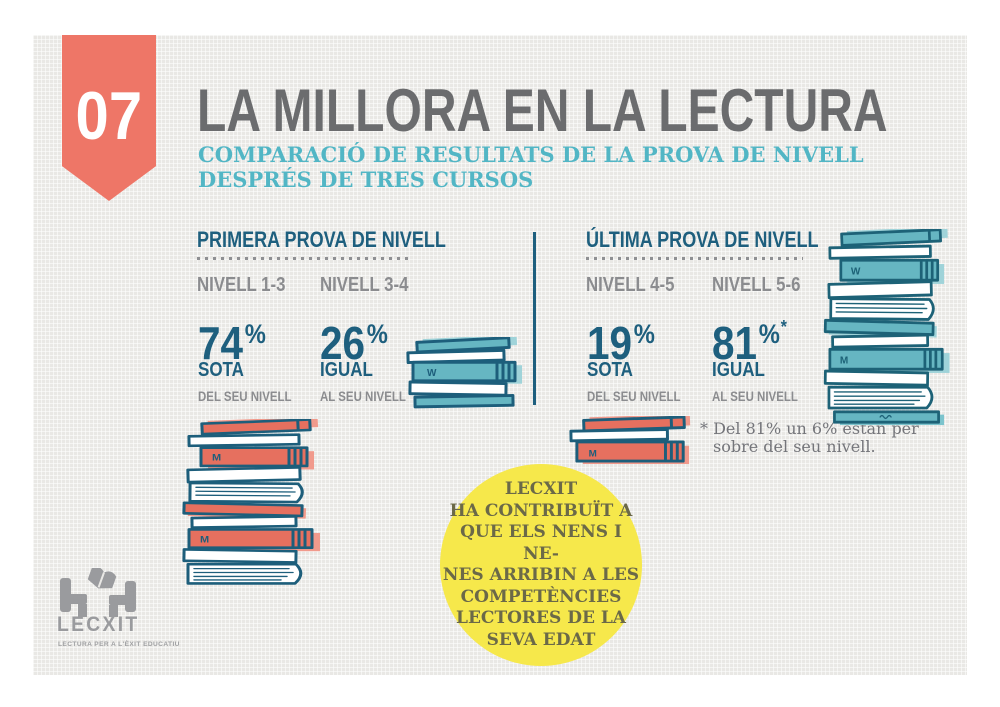 The image size is (1000, 707). I want to click on dotted-rule-last, so click(694, 258).